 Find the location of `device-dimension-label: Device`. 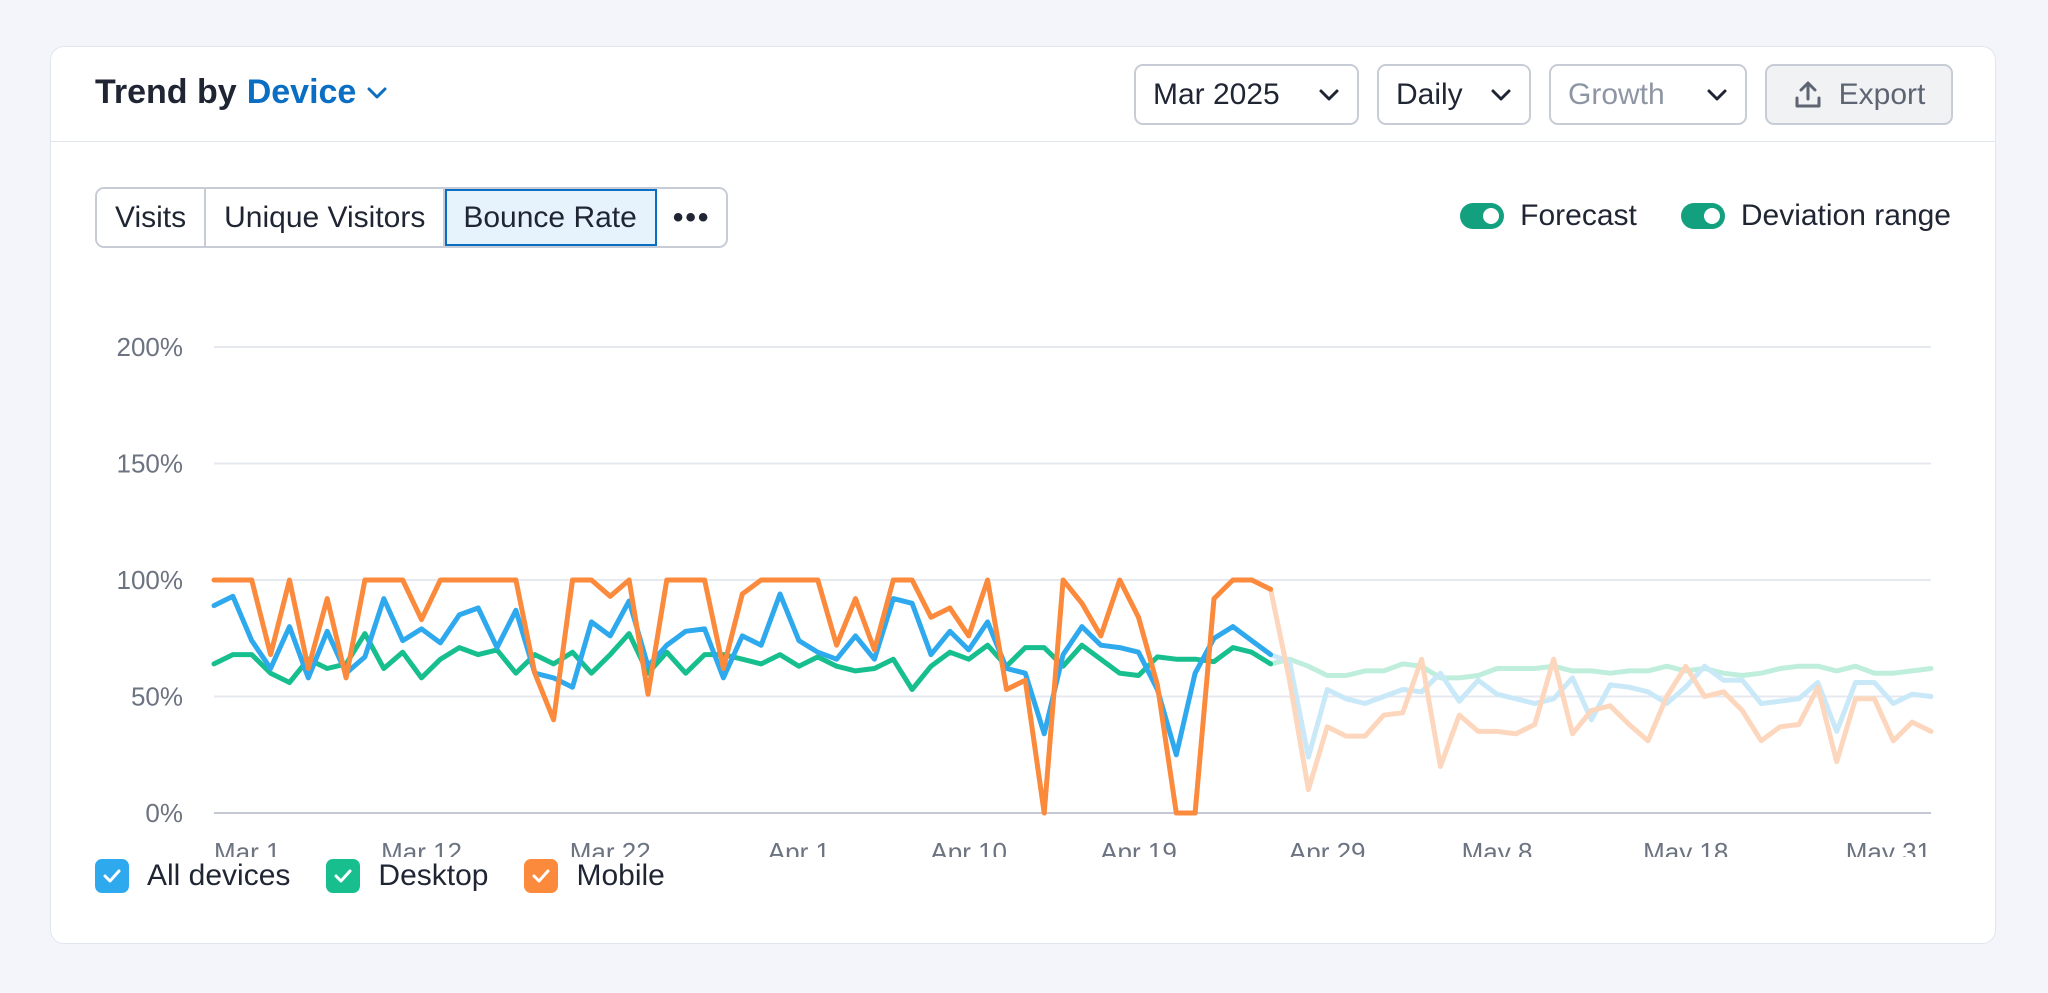

device-dimension-label: Device is located at coordinates (301, 92).